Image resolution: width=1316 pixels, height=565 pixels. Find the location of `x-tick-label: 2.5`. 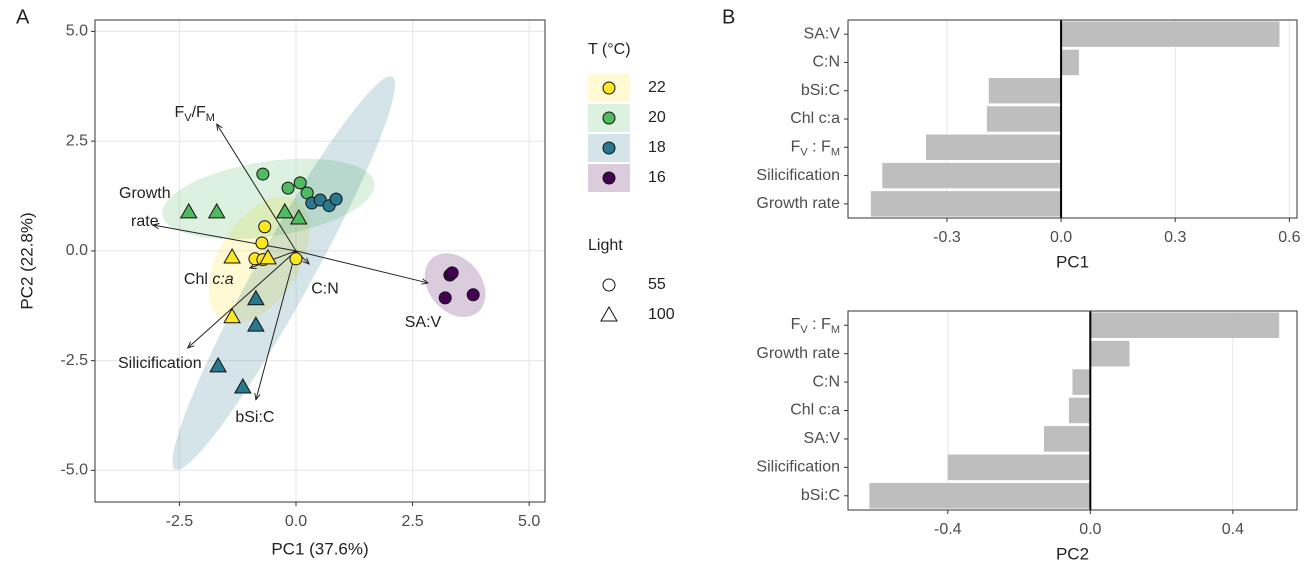

x-tick-label: 2.5 is located at coordinates (412, 521).